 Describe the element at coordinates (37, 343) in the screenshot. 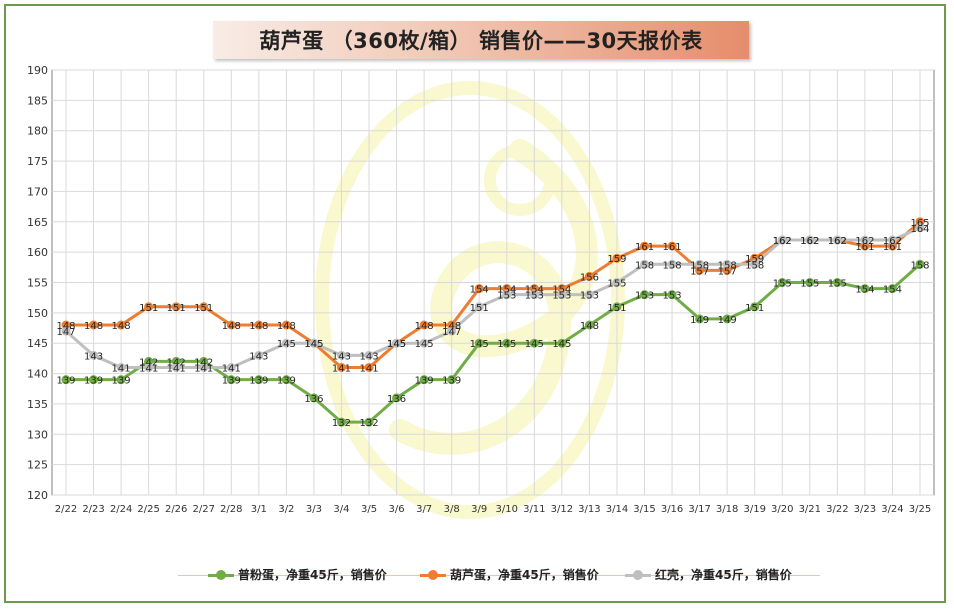

I see `y-tick-label: 145` at that location.